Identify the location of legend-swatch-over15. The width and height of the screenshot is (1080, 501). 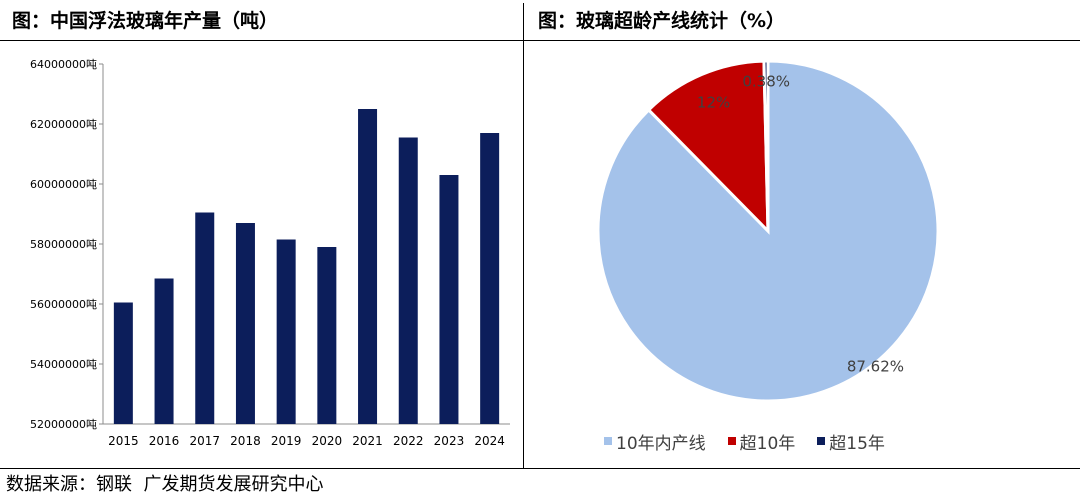
(821, 441).